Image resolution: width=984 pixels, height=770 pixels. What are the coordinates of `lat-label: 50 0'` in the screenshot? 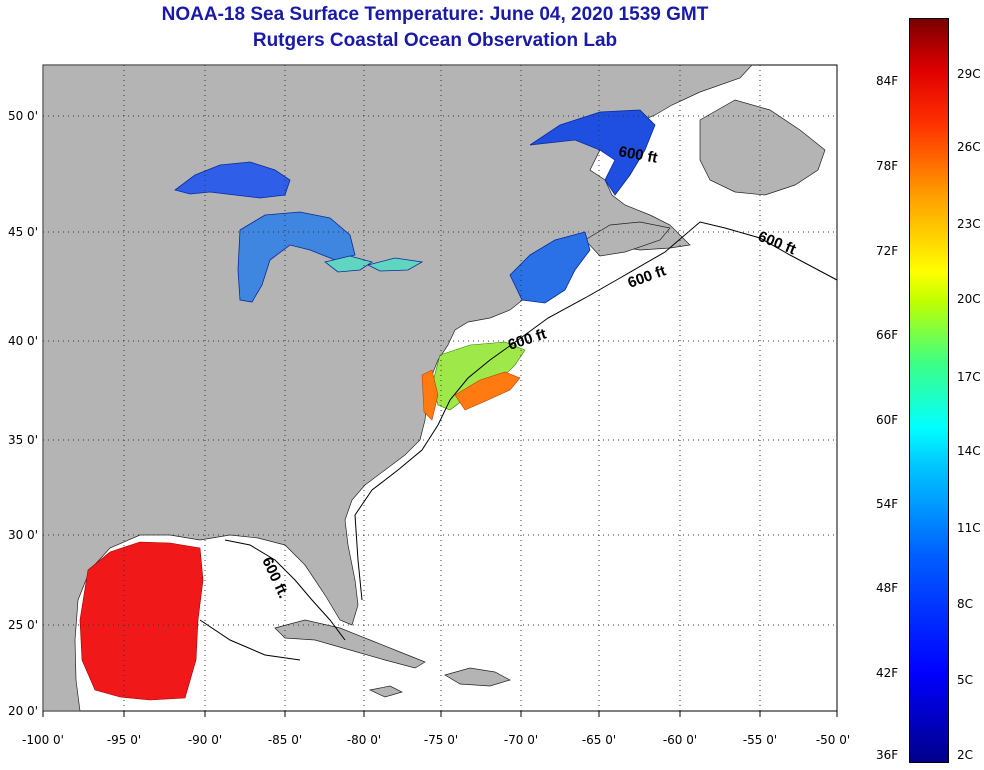 It's located at (23, 116).